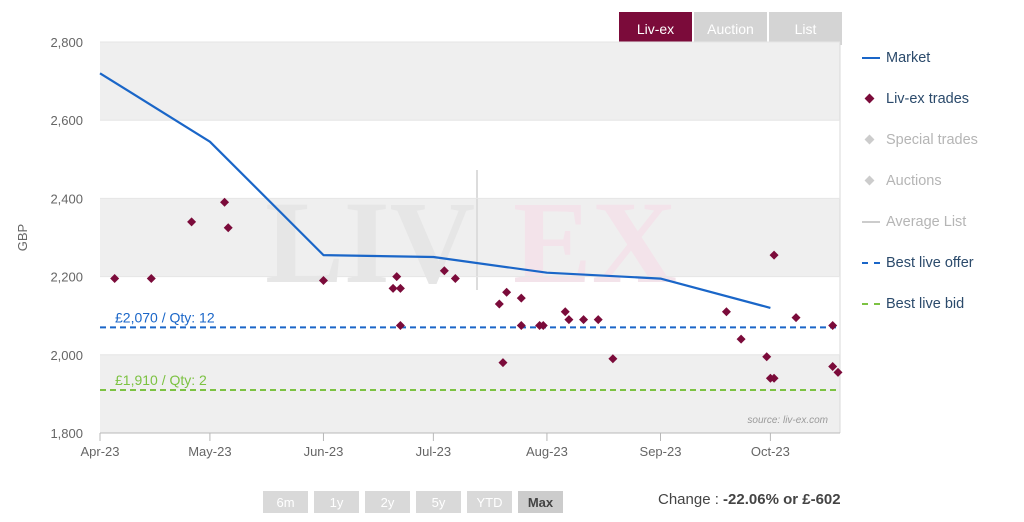 Image resolution: width=1024 pixels, height=522 pixels. What do you see at coordinates (438, 502) in the screenshot?
I see `range-button-5y: 5y` at bounding box center [438, 502].